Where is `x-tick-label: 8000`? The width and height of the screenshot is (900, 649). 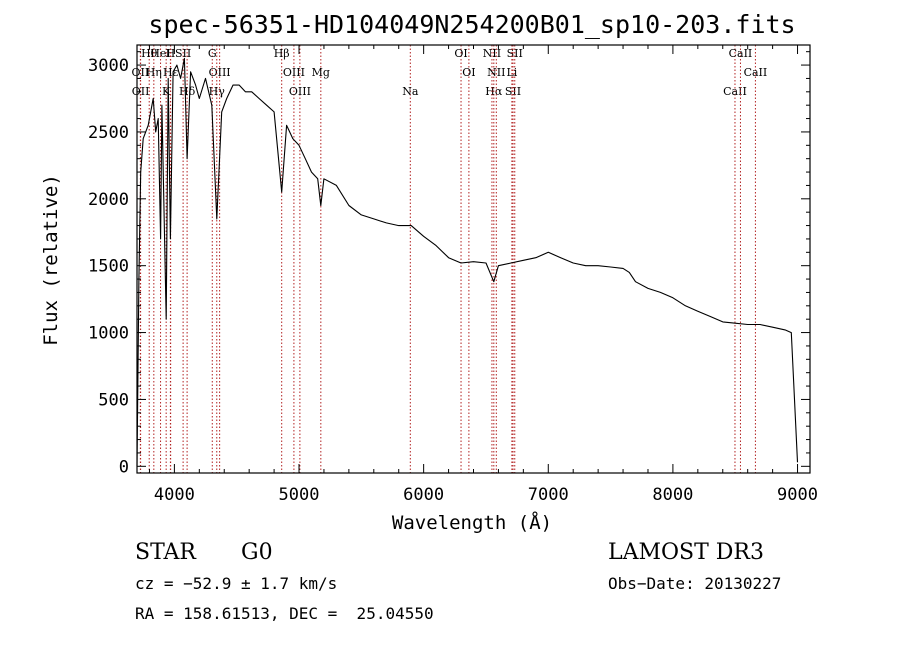
x-tick-label: 8000 is located at coordinates (672, 495).